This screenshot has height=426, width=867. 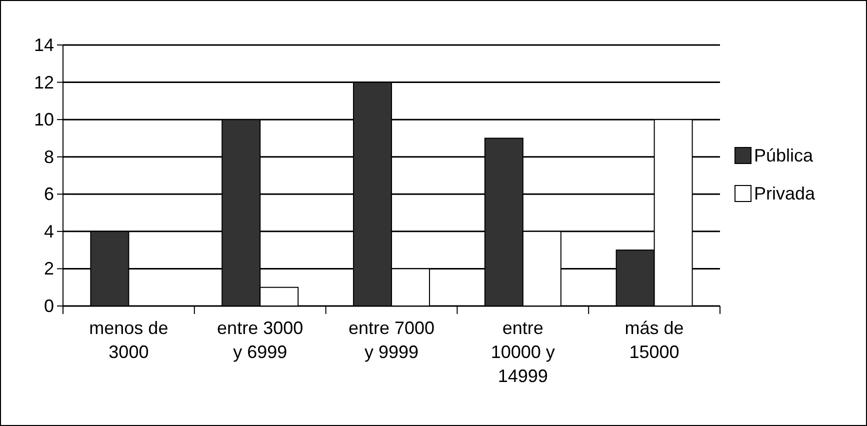 I want to click on legend-label: Pública, so click(x=784, y=156).